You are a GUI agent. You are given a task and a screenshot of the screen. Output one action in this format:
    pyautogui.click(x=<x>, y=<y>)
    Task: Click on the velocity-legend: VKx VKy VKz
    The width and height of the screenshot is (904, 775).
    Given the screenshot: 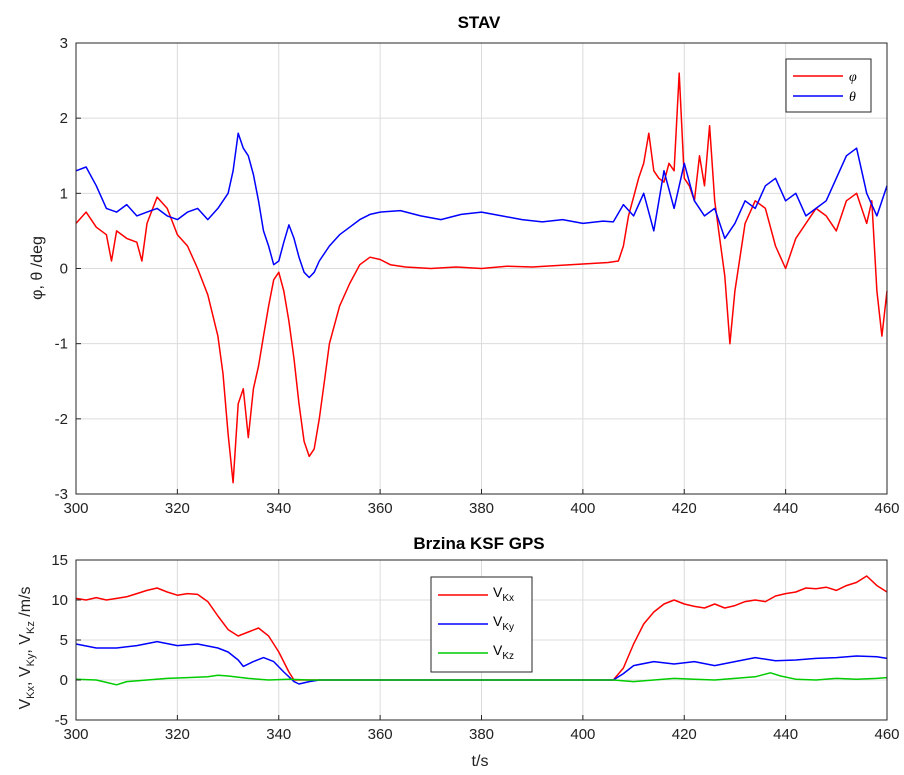 What is the action you would take?
    pyautogui.click(x=481, y=624)
    